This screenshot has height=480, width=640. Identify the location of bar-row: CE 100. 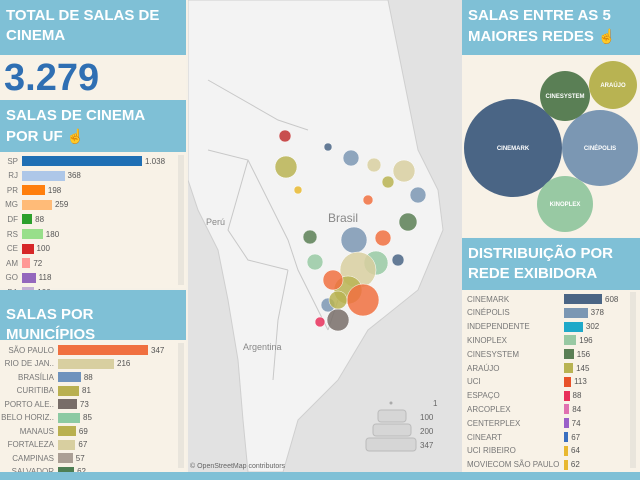
(25, 249).